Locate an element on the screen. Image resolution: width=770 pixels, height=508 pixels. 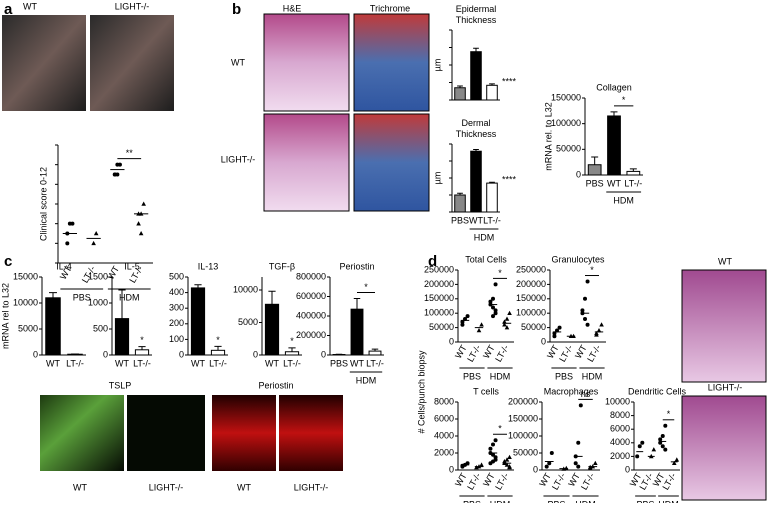
chart-title: Granulocytes is located at coordinates (578, 259).